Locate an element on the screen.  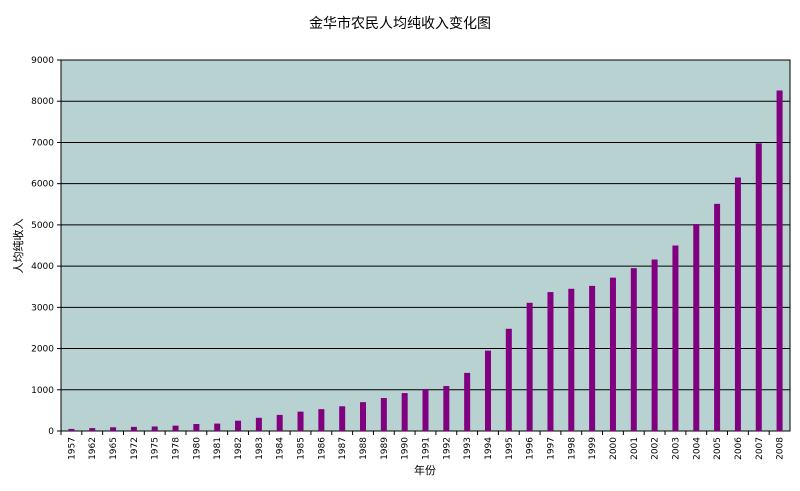
y-tick-label: 5000 is located at coordinates (42, 226).